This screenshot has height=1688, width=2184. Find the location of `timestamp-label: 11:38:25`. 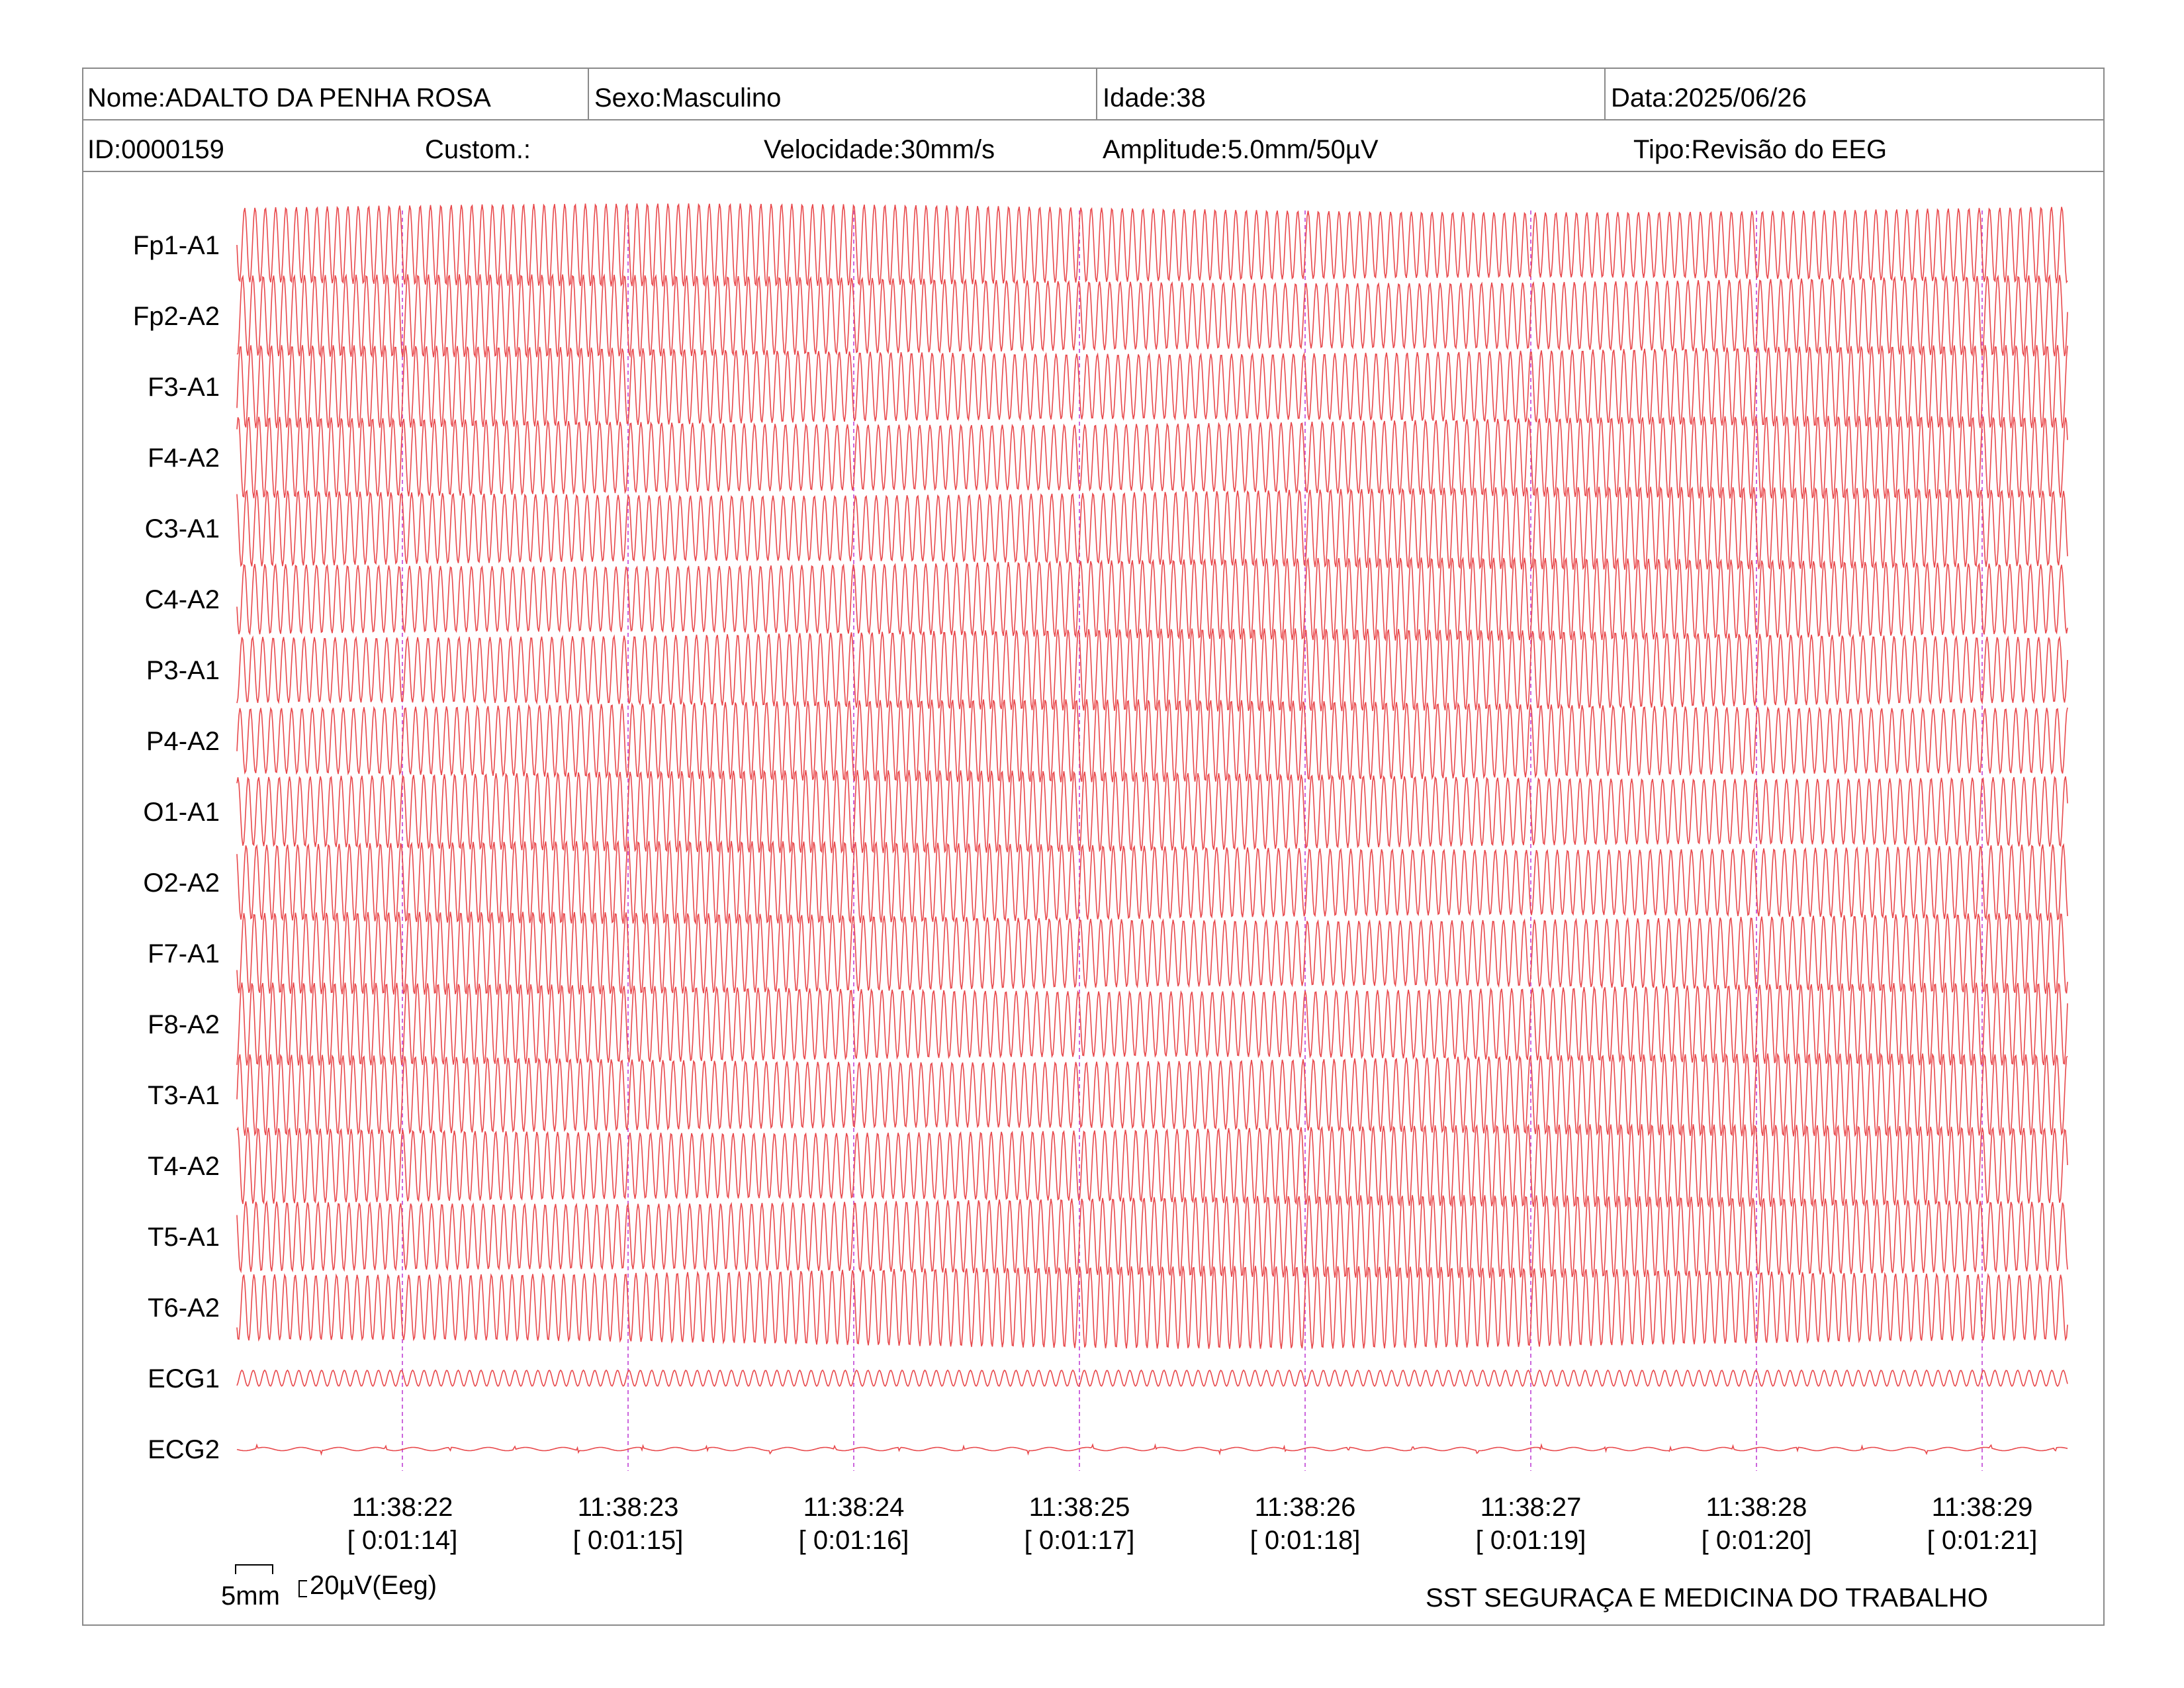

timestamp-label: 11:38:25 is located at coordinates (1079, 1507).